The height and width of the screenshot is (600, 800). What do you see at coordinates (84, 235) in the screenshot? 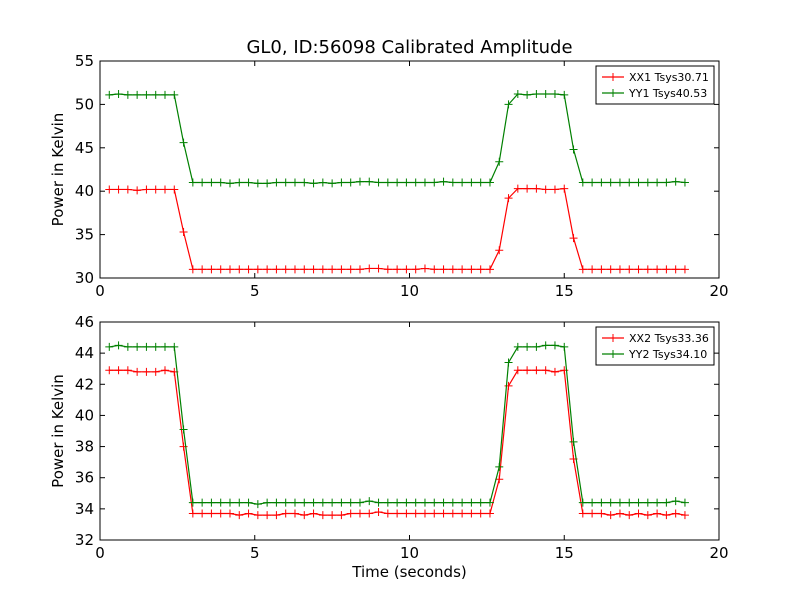
I see `y-tick-label: 35` at bounding box center [84, 235].